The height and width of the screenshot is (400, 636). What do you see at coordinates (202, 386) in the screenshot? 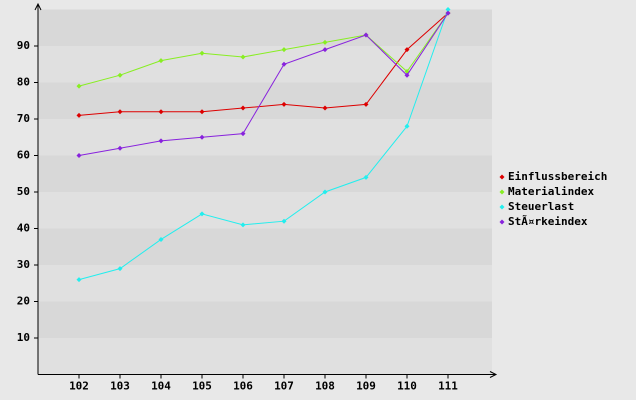
I see `x-tick-label: 105` at bounding box center [202, 386].